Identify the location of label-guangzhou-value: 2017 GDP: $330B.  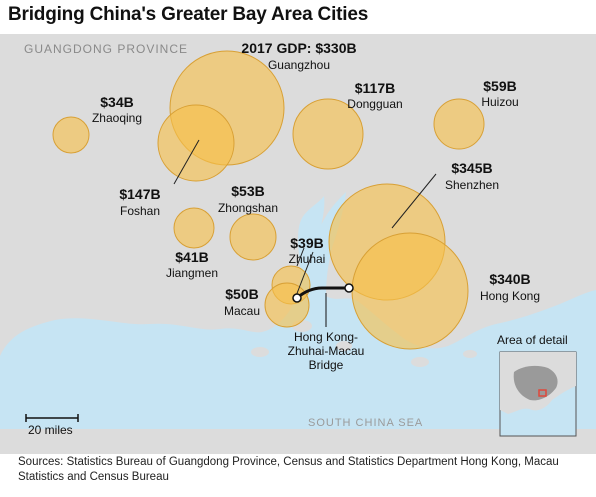
(298, 48).